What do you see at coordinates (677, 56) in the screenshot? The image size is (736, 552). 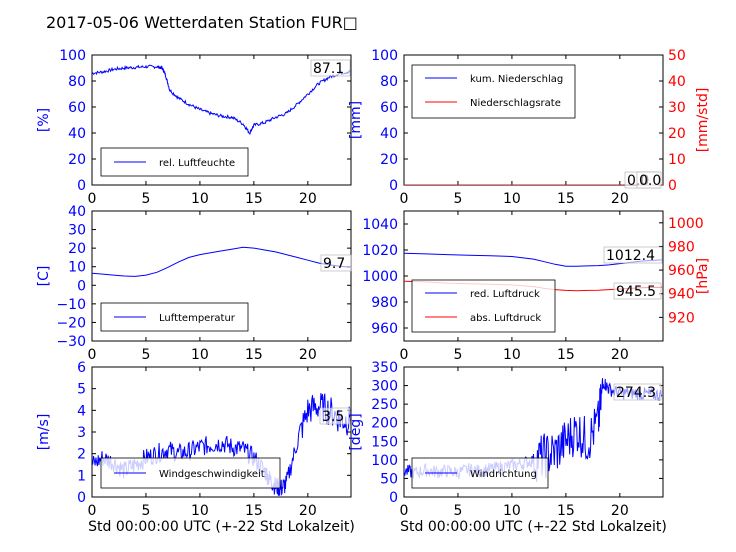 I see `y2-tick-label: 50` at bounding box center [677, 56].